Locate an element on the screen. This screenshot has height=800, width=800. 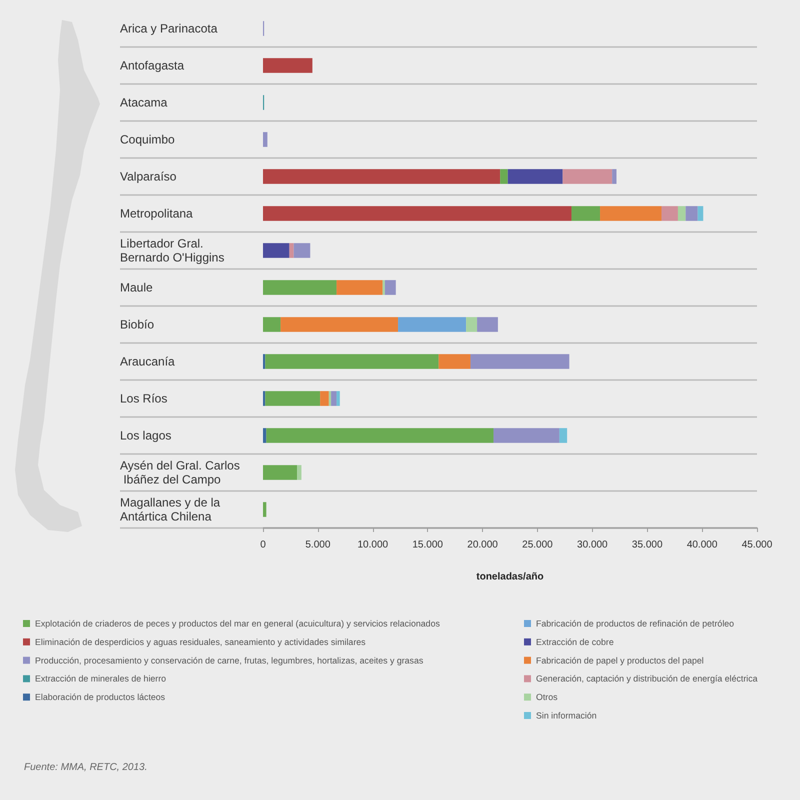
y-tick-label: Libertador Gral. Bernardo O'Higgins is located at coordinates (172, 250).